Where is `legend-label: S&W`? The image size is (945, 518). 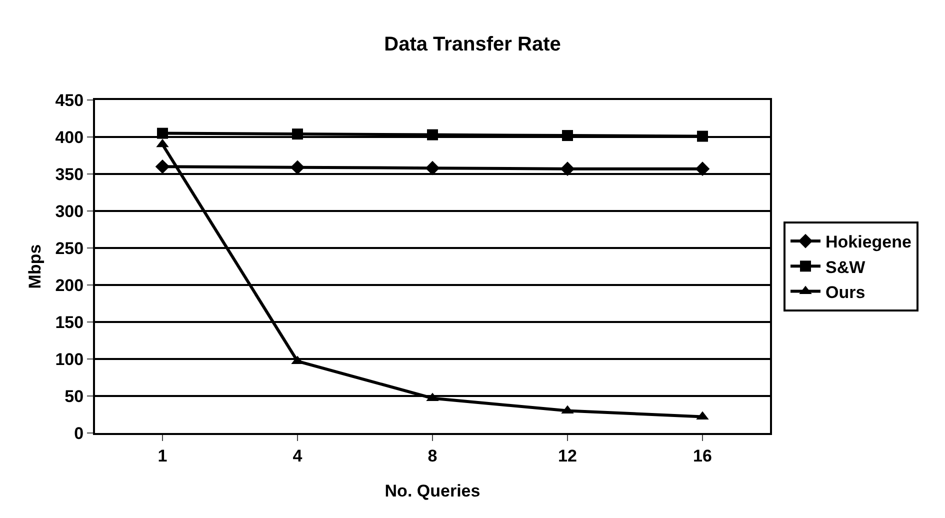
legend-label: S&W is located at coordinates (846, 267).